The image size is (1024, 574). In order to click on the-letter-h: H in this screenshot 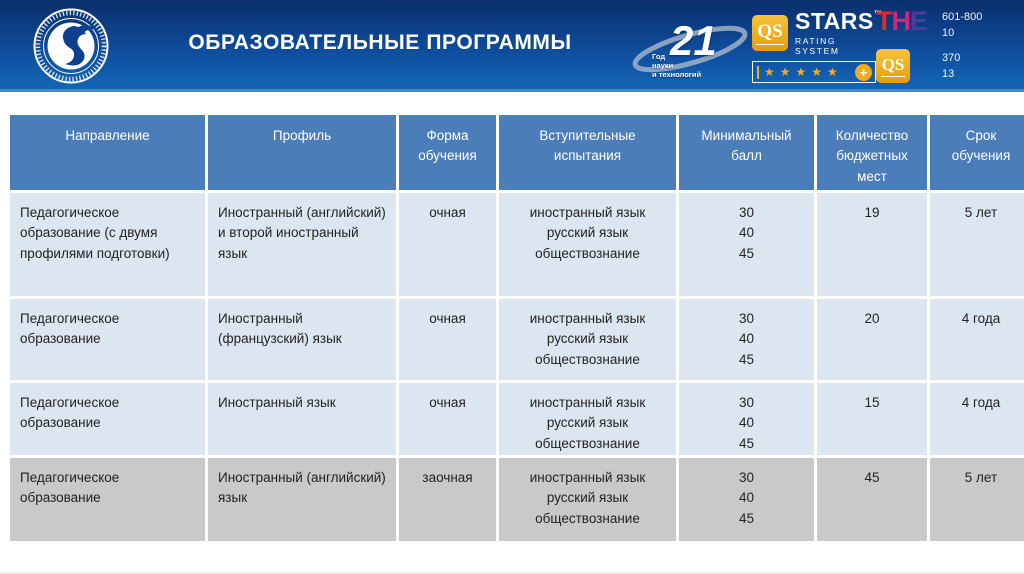, I will do `click(901, 21)`.